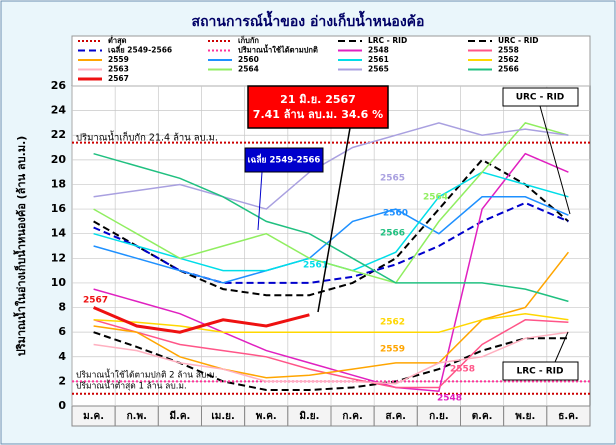  What do you see at coordinates (392, 179) in the screenshot?
I see `series-label: 2565` at bounding box center [392, 179].